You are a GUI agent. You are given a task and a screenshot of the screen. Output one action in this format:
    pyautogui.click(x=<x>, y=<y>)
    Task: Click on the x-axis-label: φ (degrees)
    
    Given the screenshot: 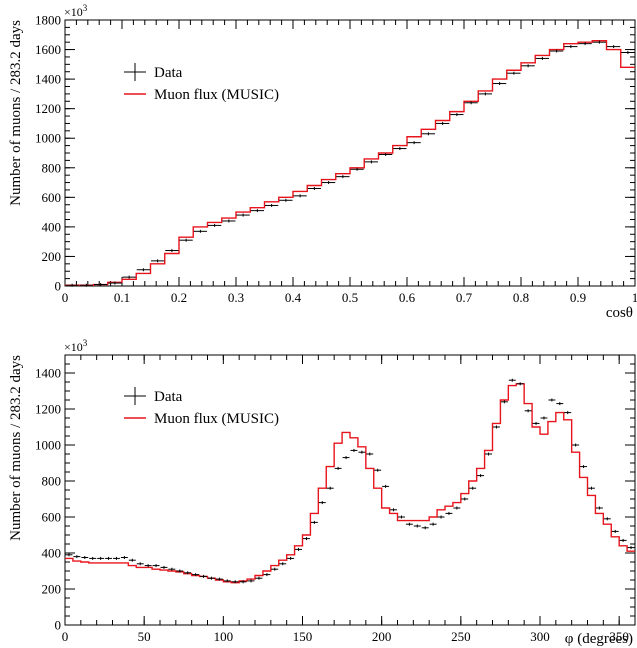 What is the action you would take?
    pyautogui.click(x=599, y=639)
    